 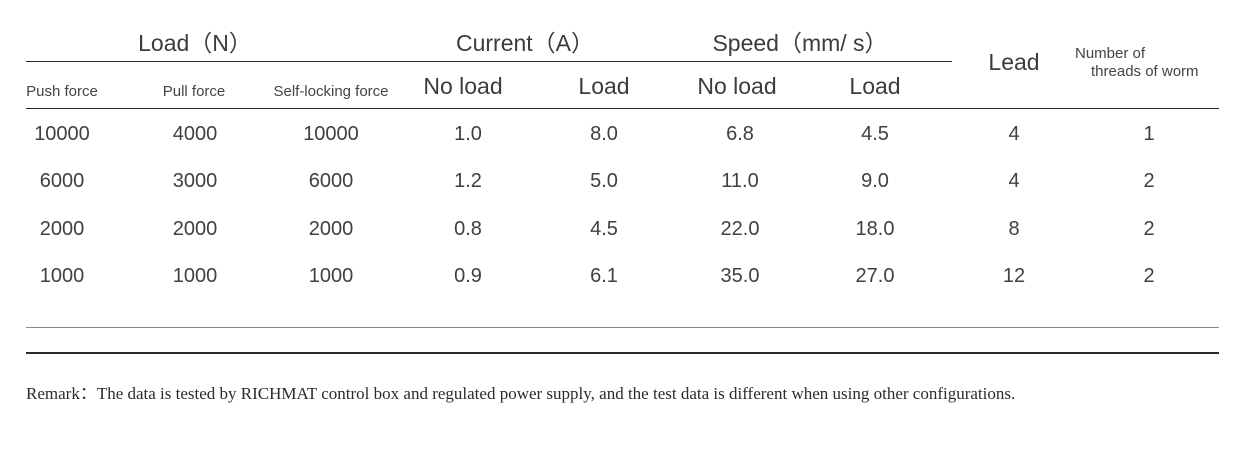 What do you see at coordinates (740, 134) in the screenshot?
I see `table-cell: 6.8` at bounding box center [740, 134].